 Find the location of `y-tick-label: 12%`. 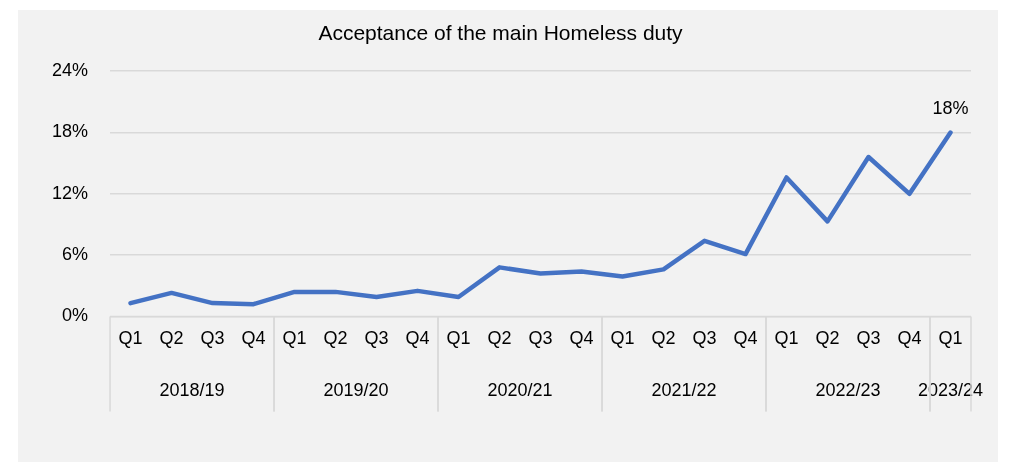

y-tick-label: 12% is located at coordinates (70, 192).